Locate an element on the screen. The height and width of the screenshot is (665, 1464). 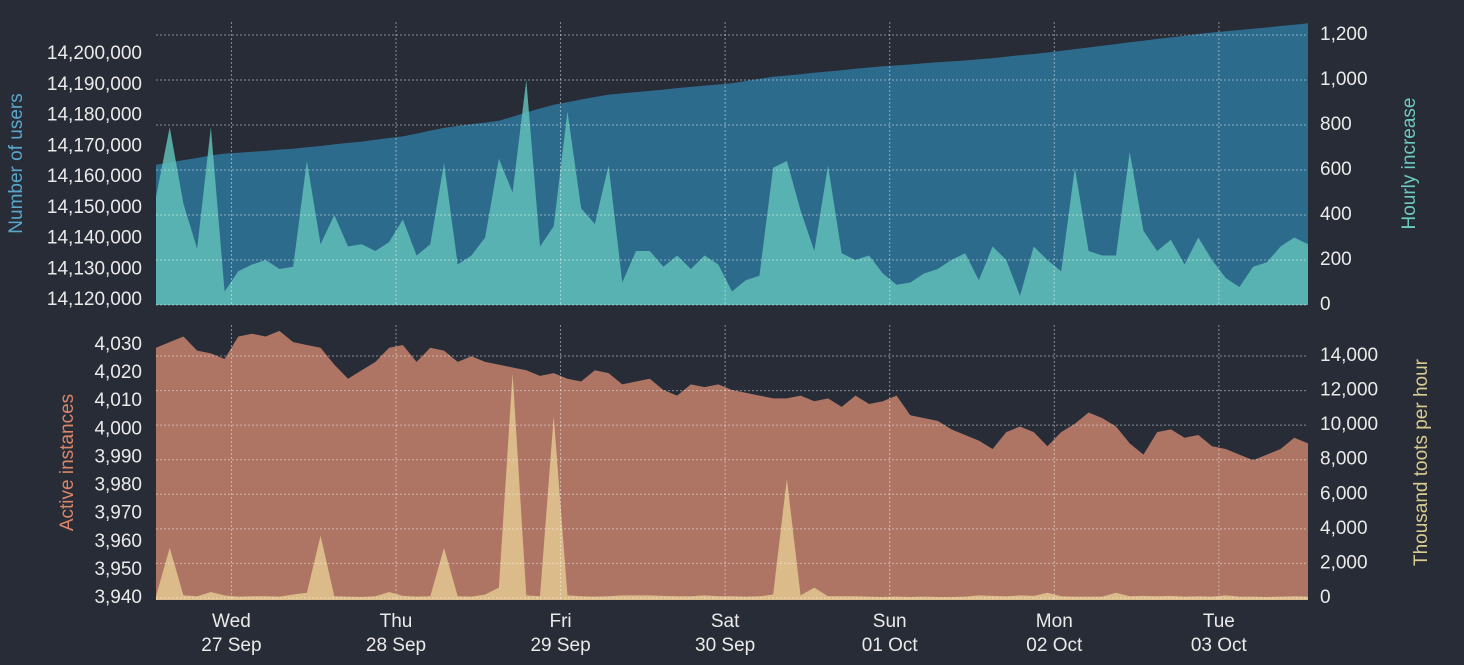
x-tick-label: 02 Oct is located at coordinates (1054, 645).